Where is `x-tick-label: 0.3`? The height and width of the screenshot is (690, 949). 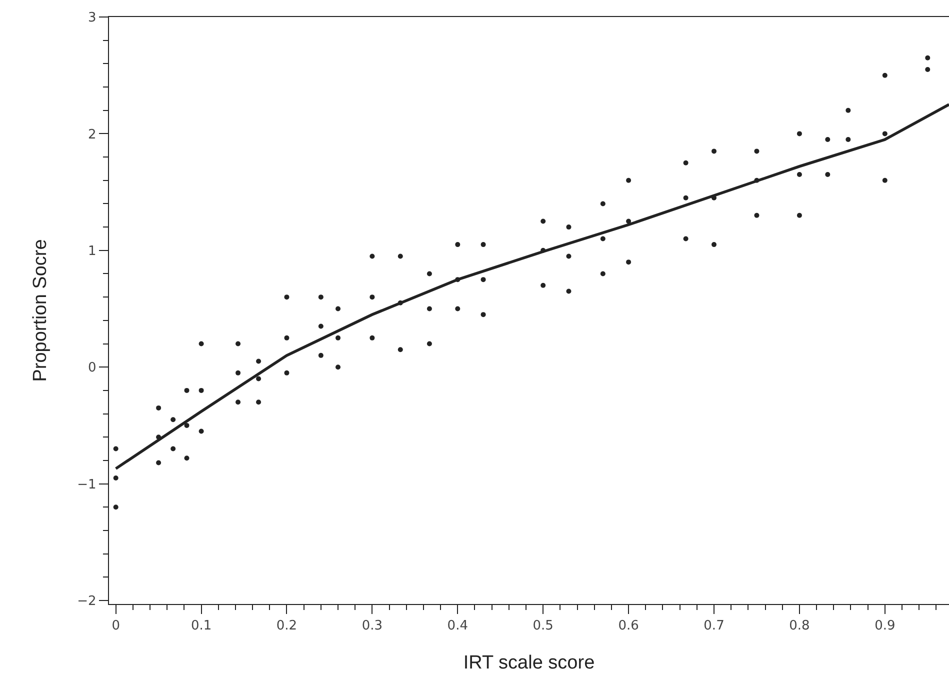
x-tick-label: 0.3 is located at coordinates (372, 626).